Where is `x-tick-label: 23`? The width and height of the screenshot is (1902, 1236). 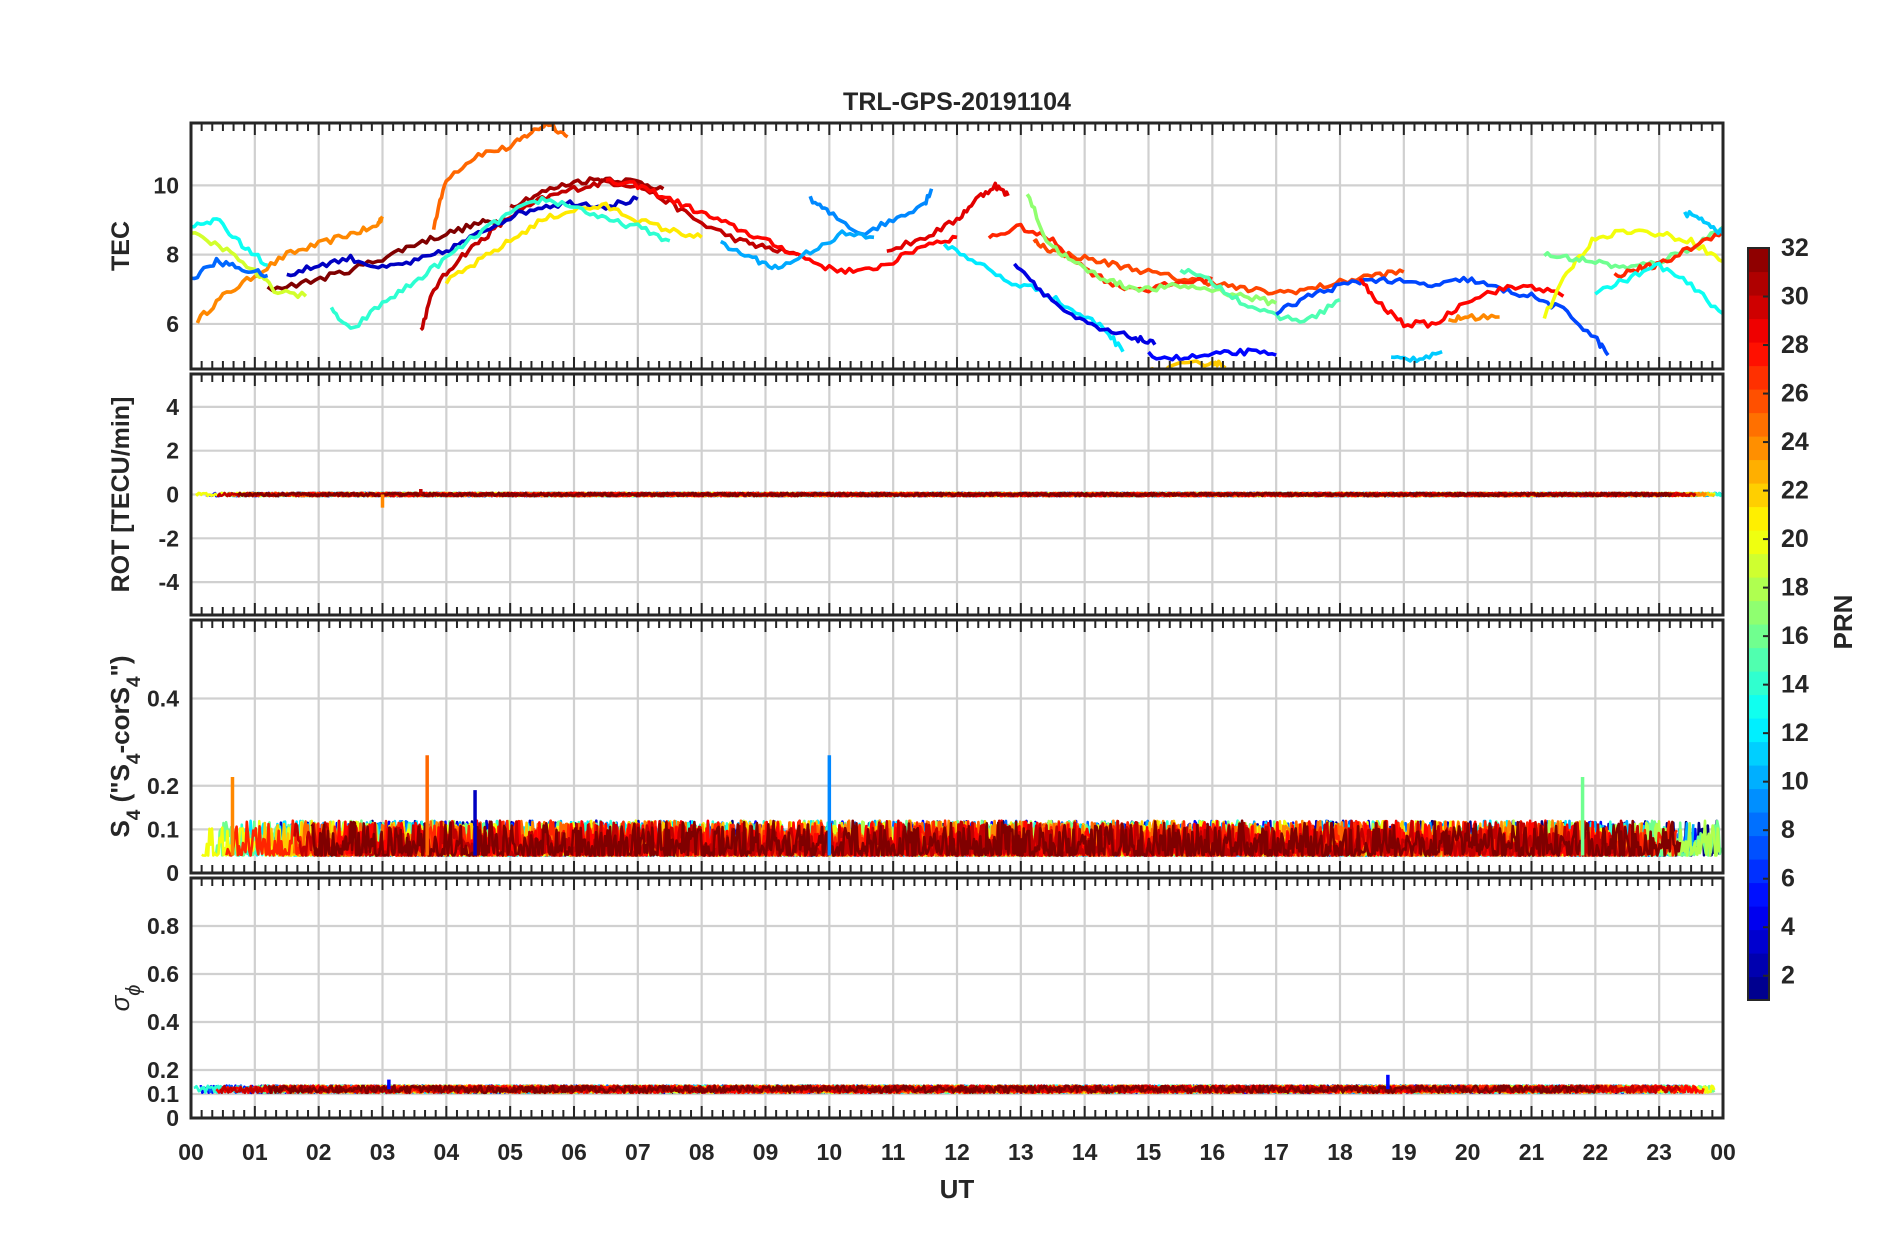 x-tick-label: 23 is located at coordinates (1659, 1152).